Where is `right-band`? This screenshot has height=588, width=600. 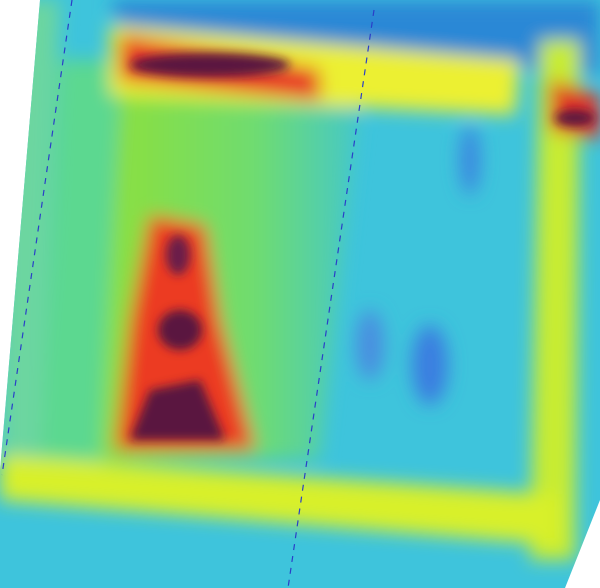 right-band is located at coordinates (555, 300).